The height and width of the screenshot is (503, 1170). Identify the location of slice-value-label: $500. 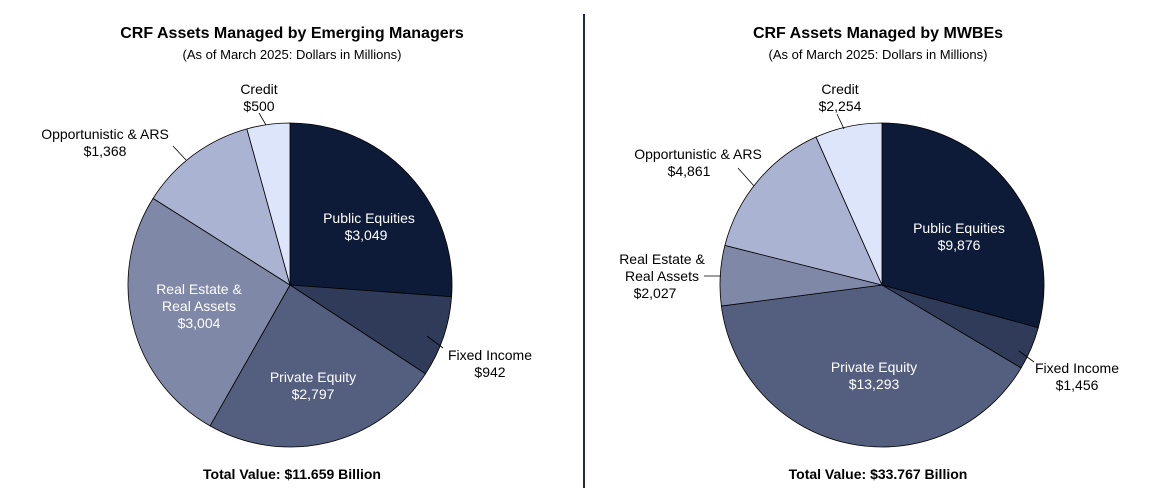
(258, 106).